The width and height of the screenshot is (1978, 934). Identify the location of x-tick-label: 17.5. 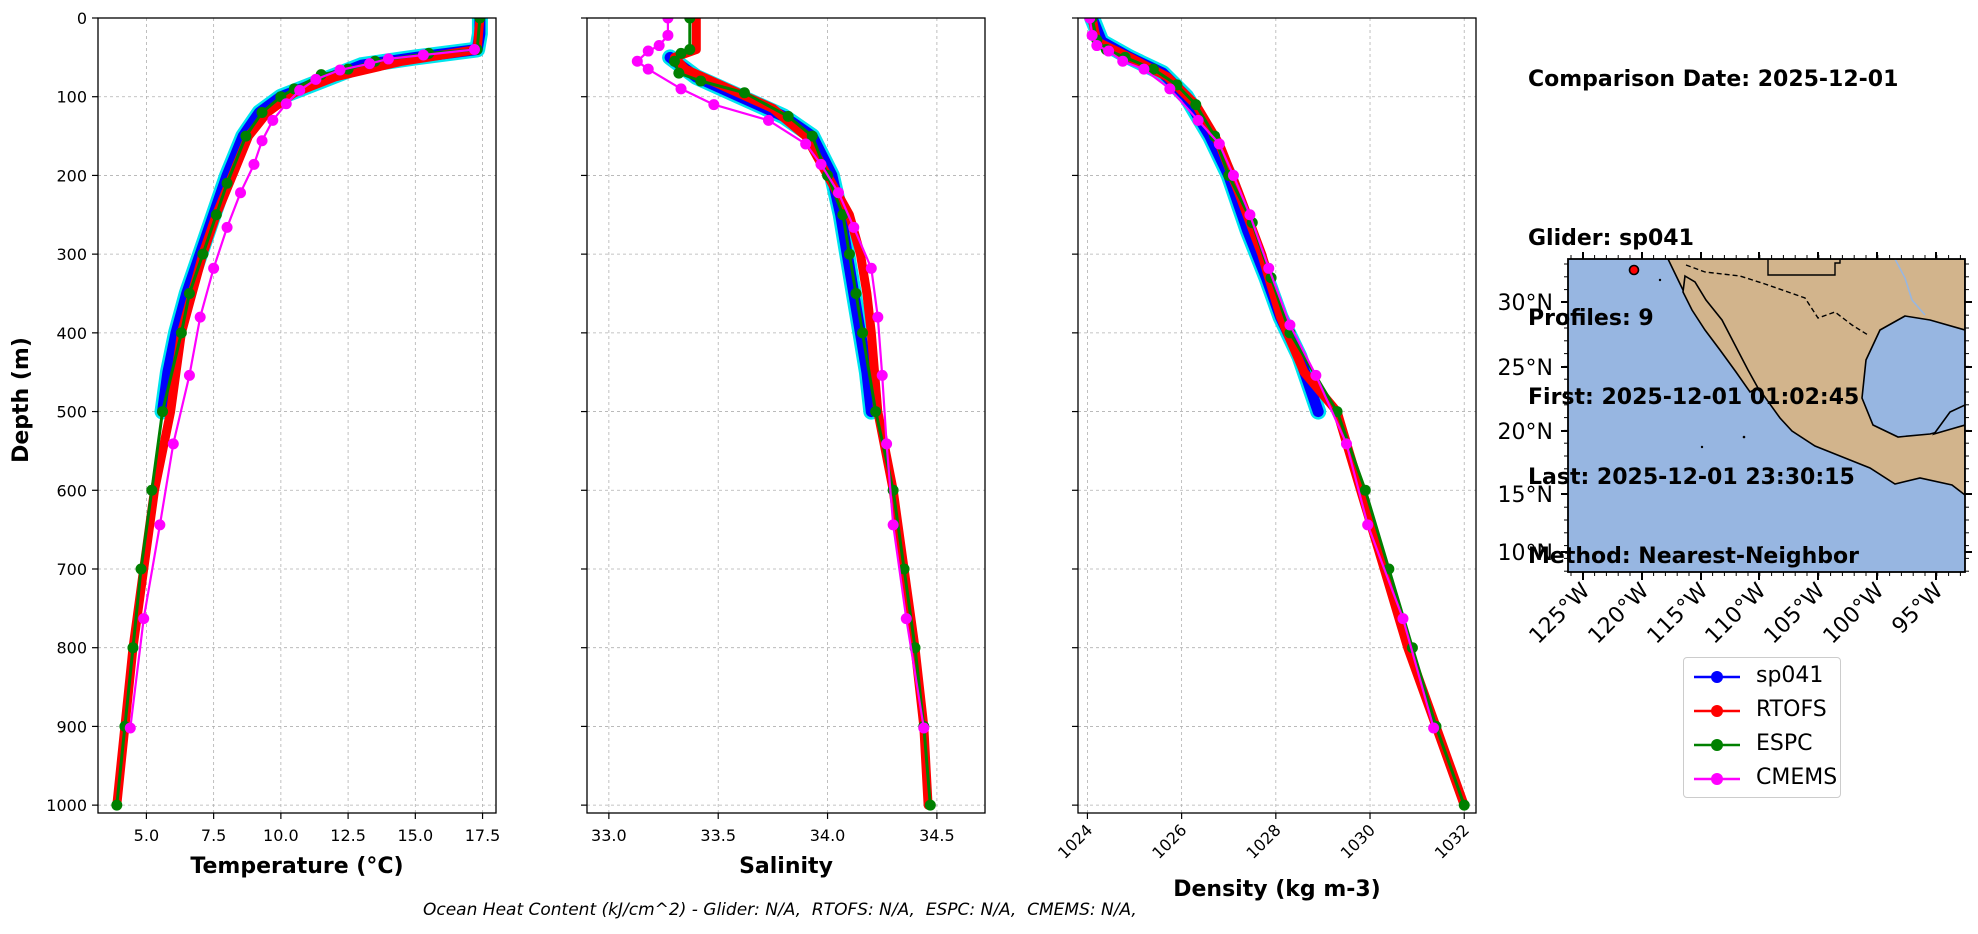
(483, 835).